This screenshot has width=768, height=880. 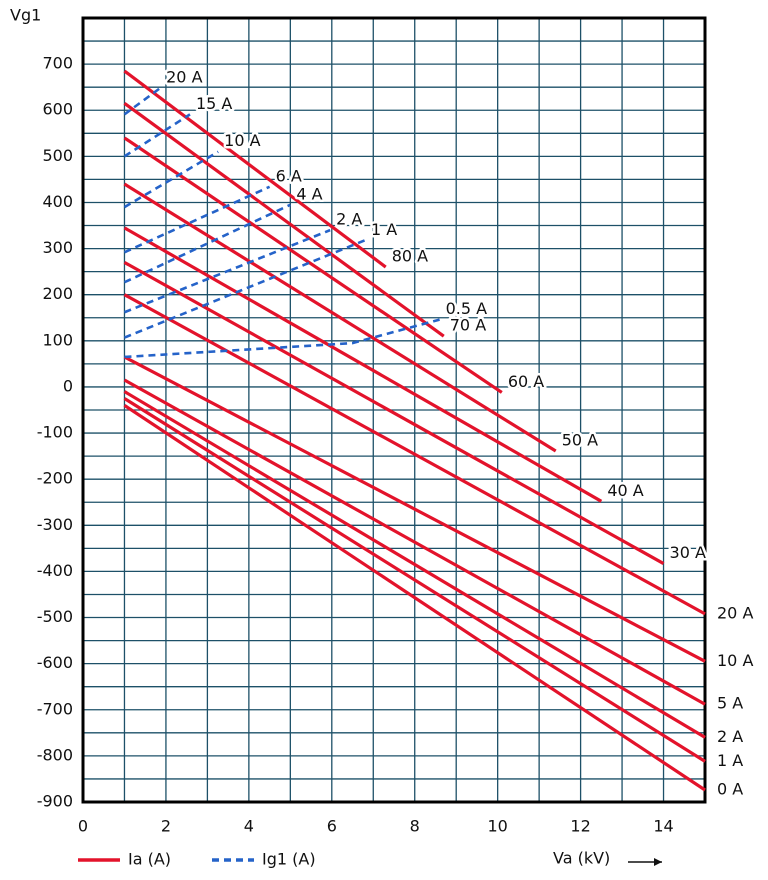 I want to click on y-tick-label: 500, so click(x=57, y=155).